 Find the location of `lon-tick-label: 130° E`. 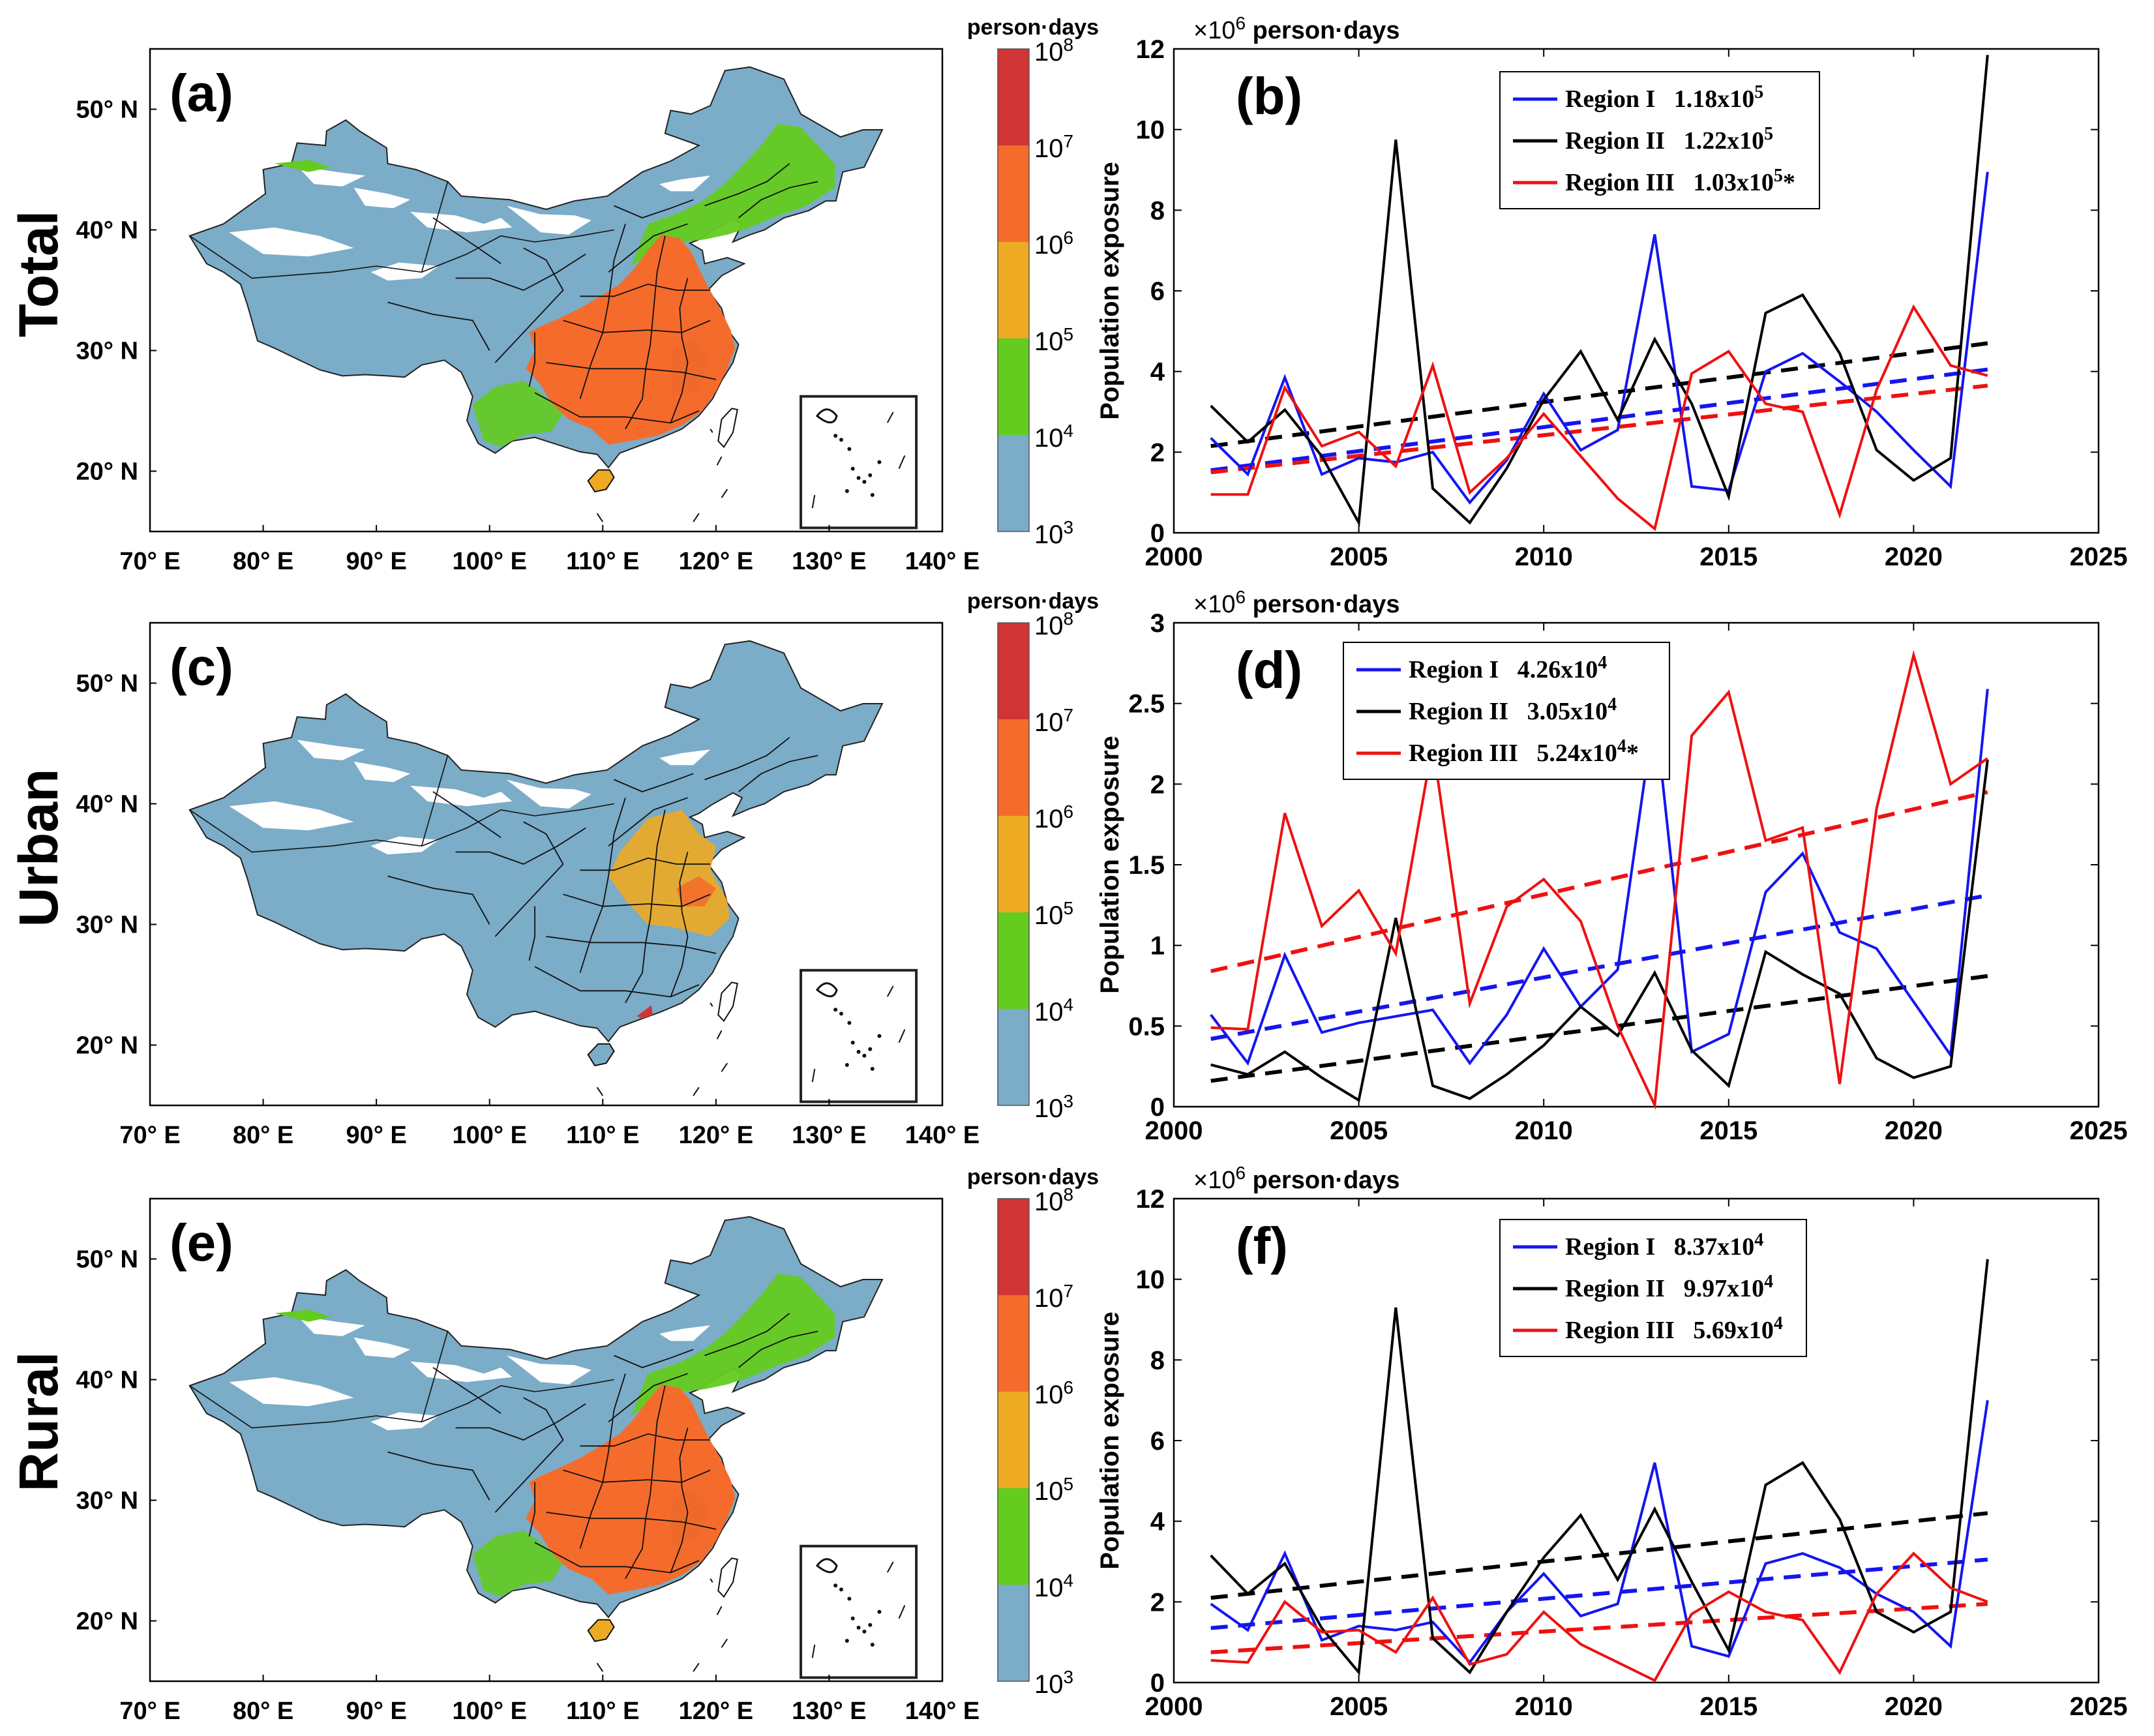

lon-tick-label: 130° E is located at coordinates (829, 561).